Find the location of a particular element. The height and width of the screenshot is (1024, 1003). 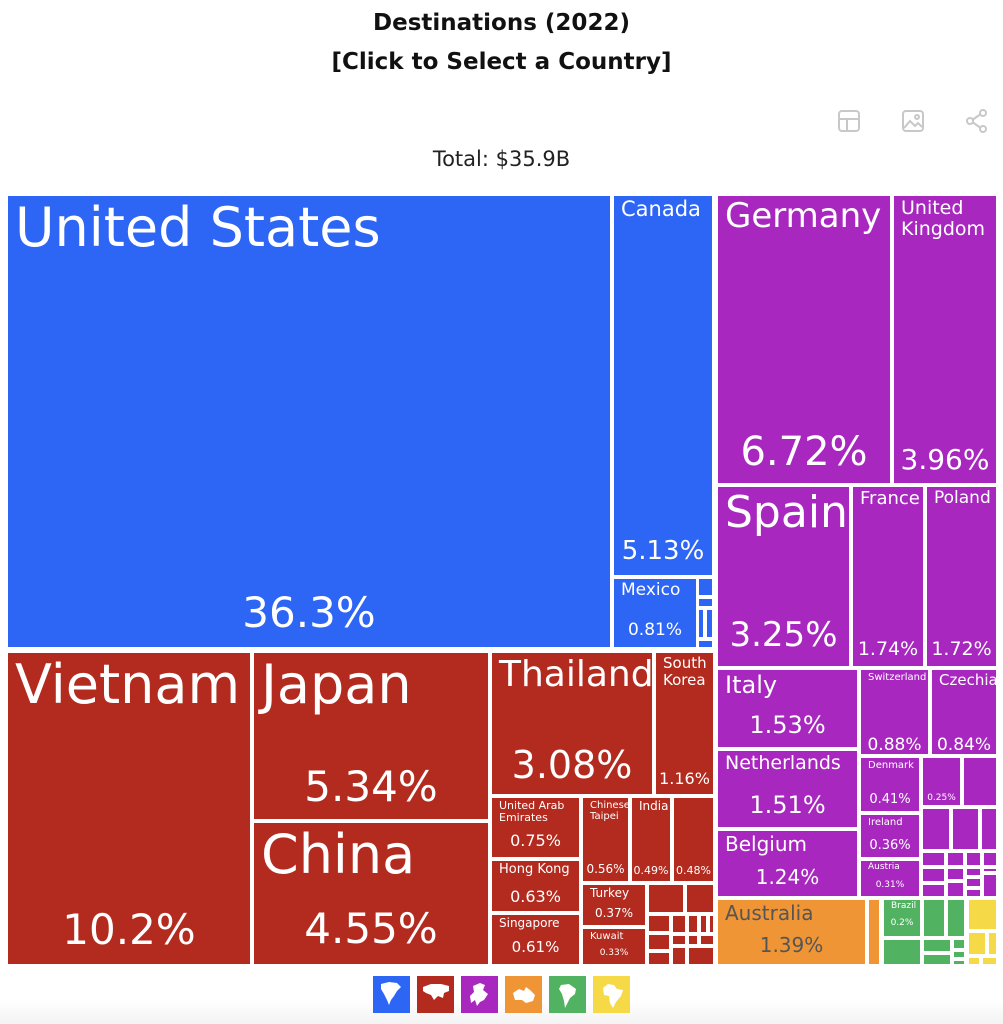

treemap-cell-hong-kong: Hong Kong 0.63% is located at coordinates (535, 886).